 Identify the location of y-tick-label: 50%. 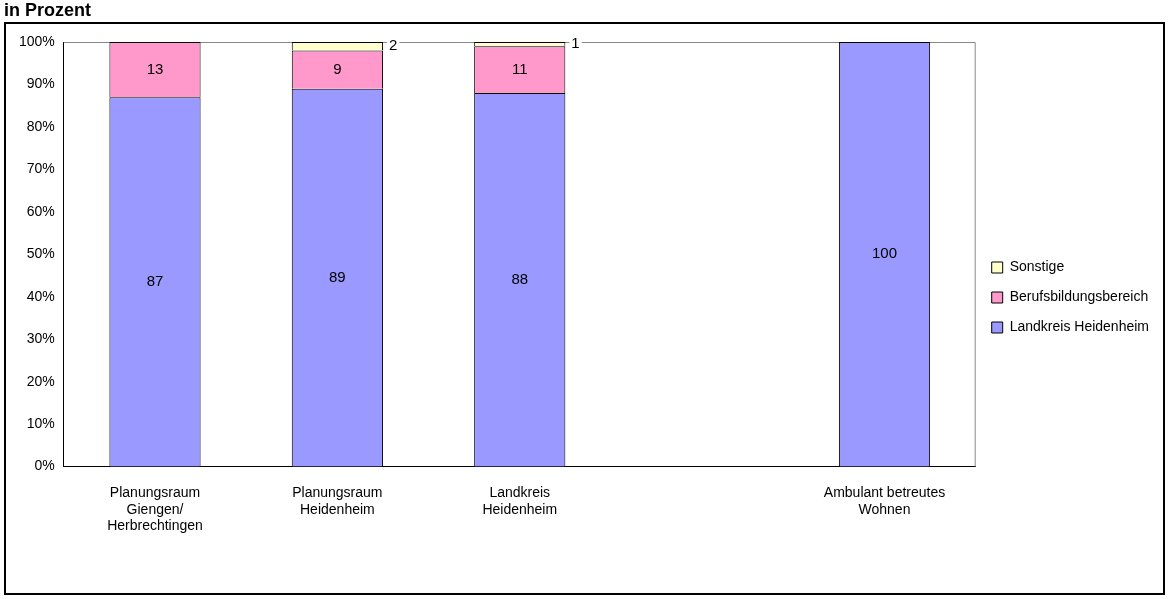
(40, 253).